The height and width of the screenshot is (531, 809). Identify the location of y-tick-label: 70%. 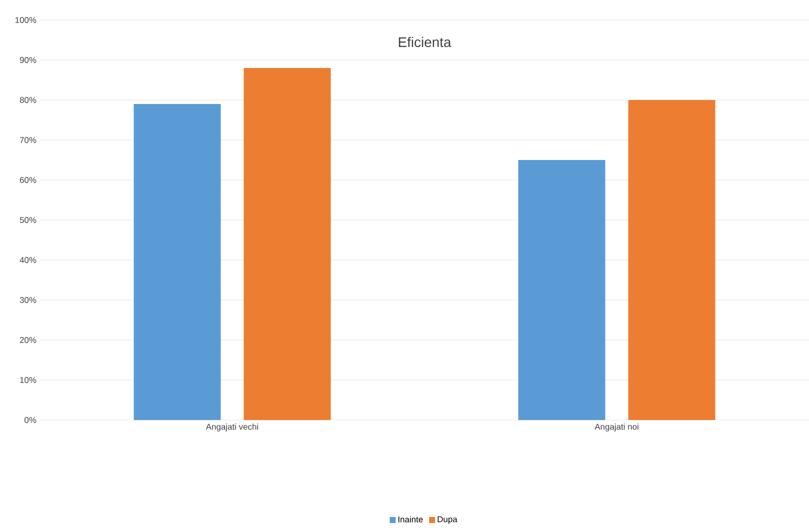
(28, 140).